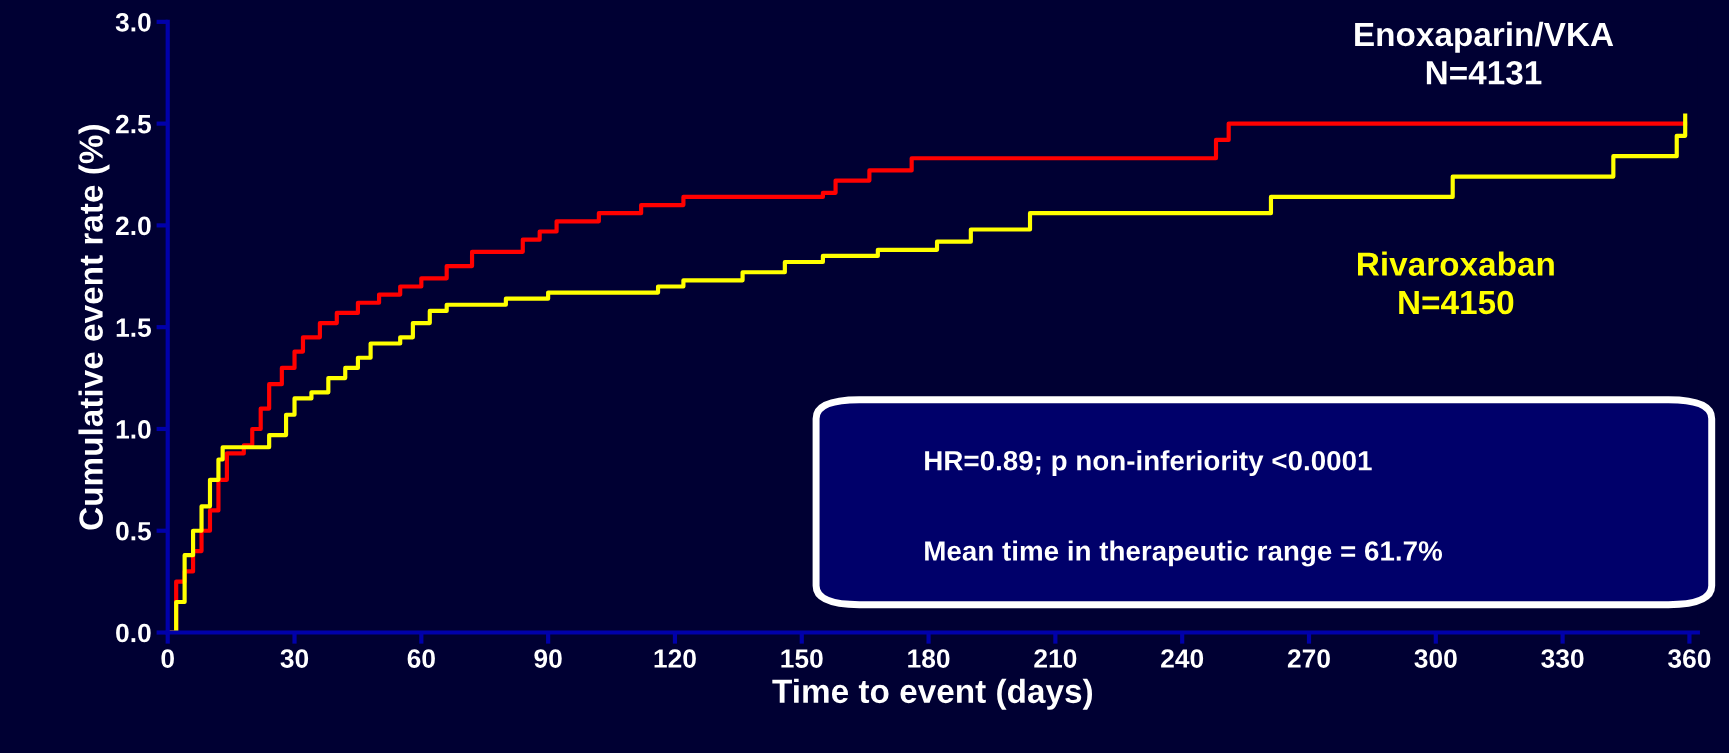 The height and width of the screenshot is (753, 1729). Describe the element at coordinates (1562, 658) in the screenshot. I see `x-tick-label: 330` at that location.